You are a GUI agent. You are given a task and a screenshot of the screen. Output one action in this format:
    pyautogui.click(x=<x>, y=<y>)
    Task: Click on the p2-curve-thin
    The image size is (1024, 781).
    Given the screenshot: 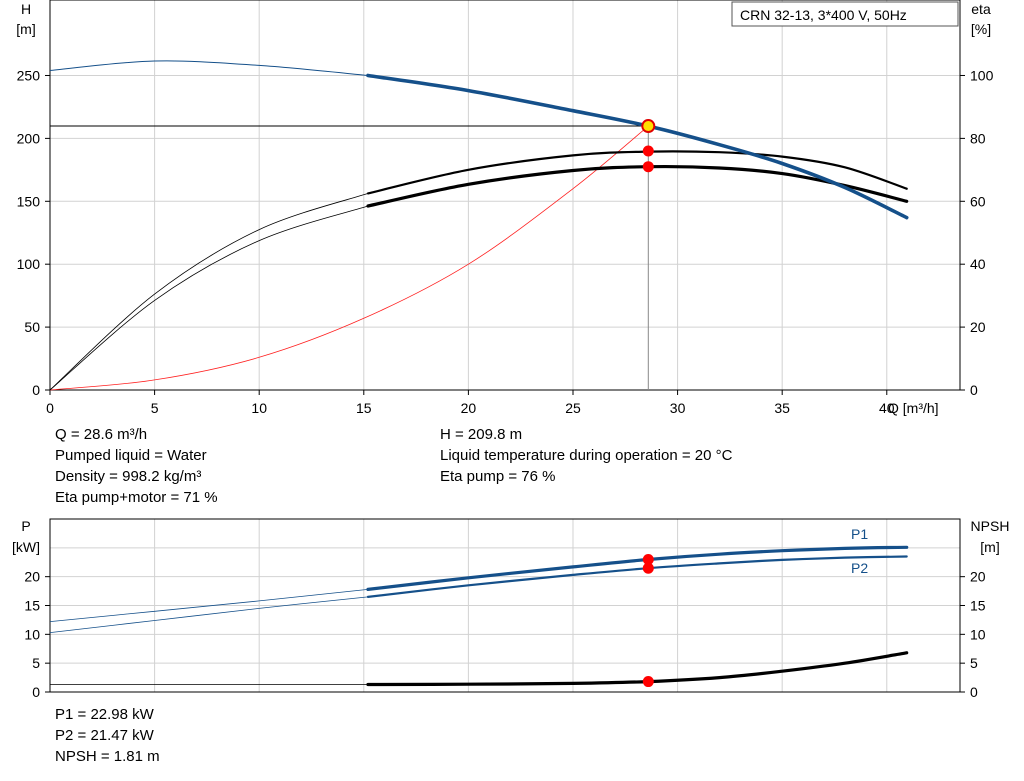 What is the action you would take?
    pyautogui.click(x=209, y=614)
    